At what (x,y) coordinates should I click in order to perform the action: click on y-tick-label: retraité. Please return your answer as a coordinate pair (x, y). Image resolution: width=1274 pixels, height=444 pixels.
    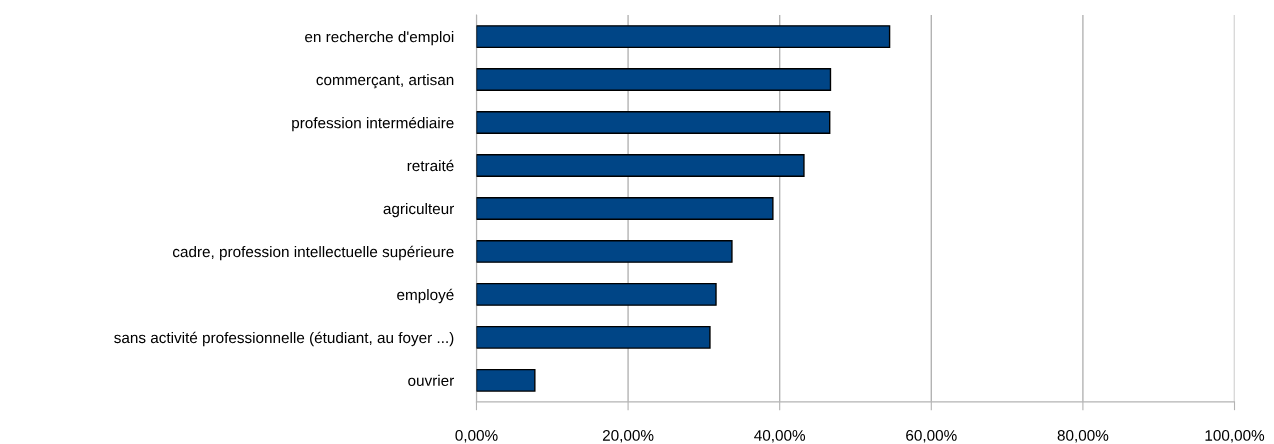
    Looking at the image, I should click on (430, 165).